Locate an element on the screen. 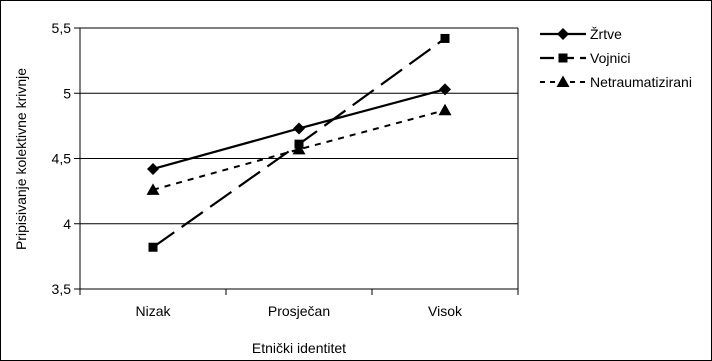 The height and width of the screenshot is (361, 712). y-tick-label-4: 5,5 is located at coordinates (62, 28).